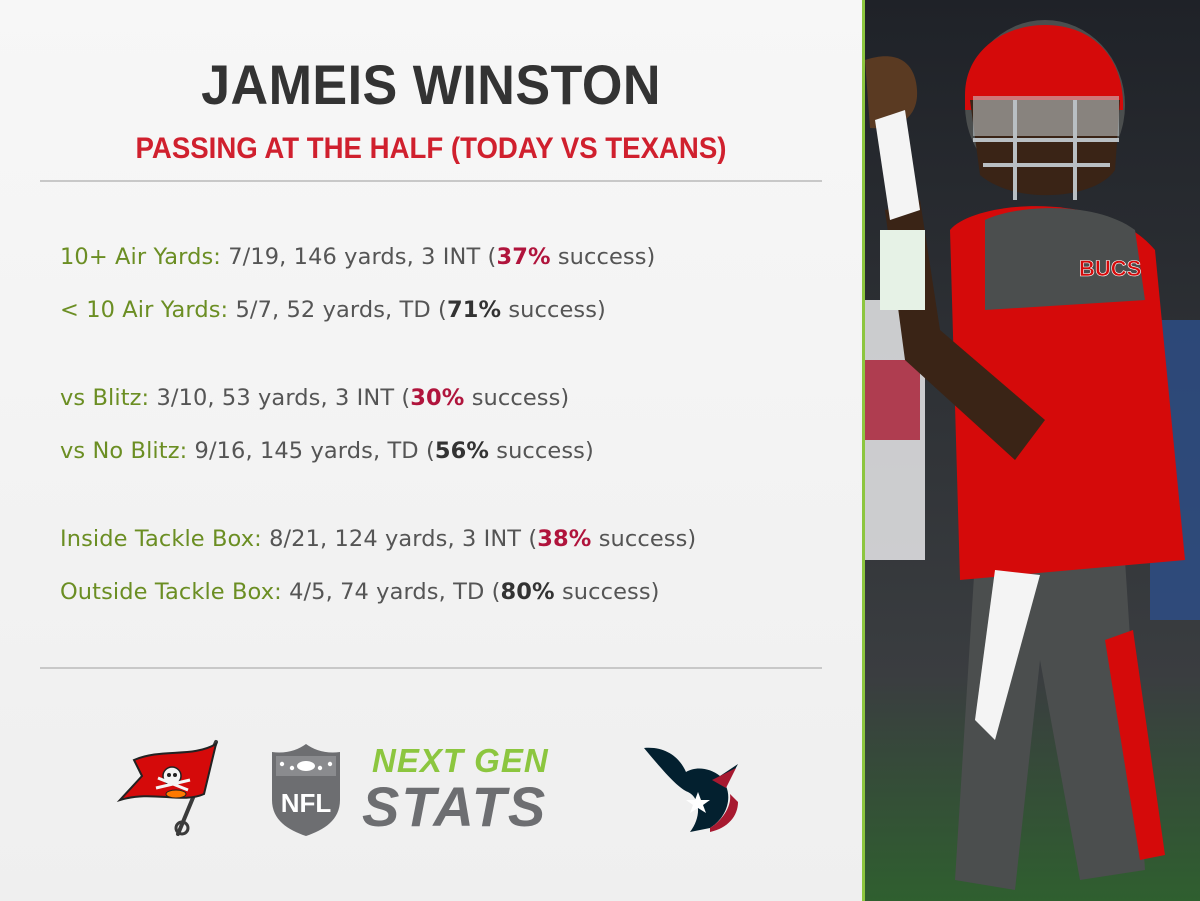 Image resolution: width=1200 pixels, height=901 pixels. I want to click on buccaneers-flag-logo, so click(167, 788).